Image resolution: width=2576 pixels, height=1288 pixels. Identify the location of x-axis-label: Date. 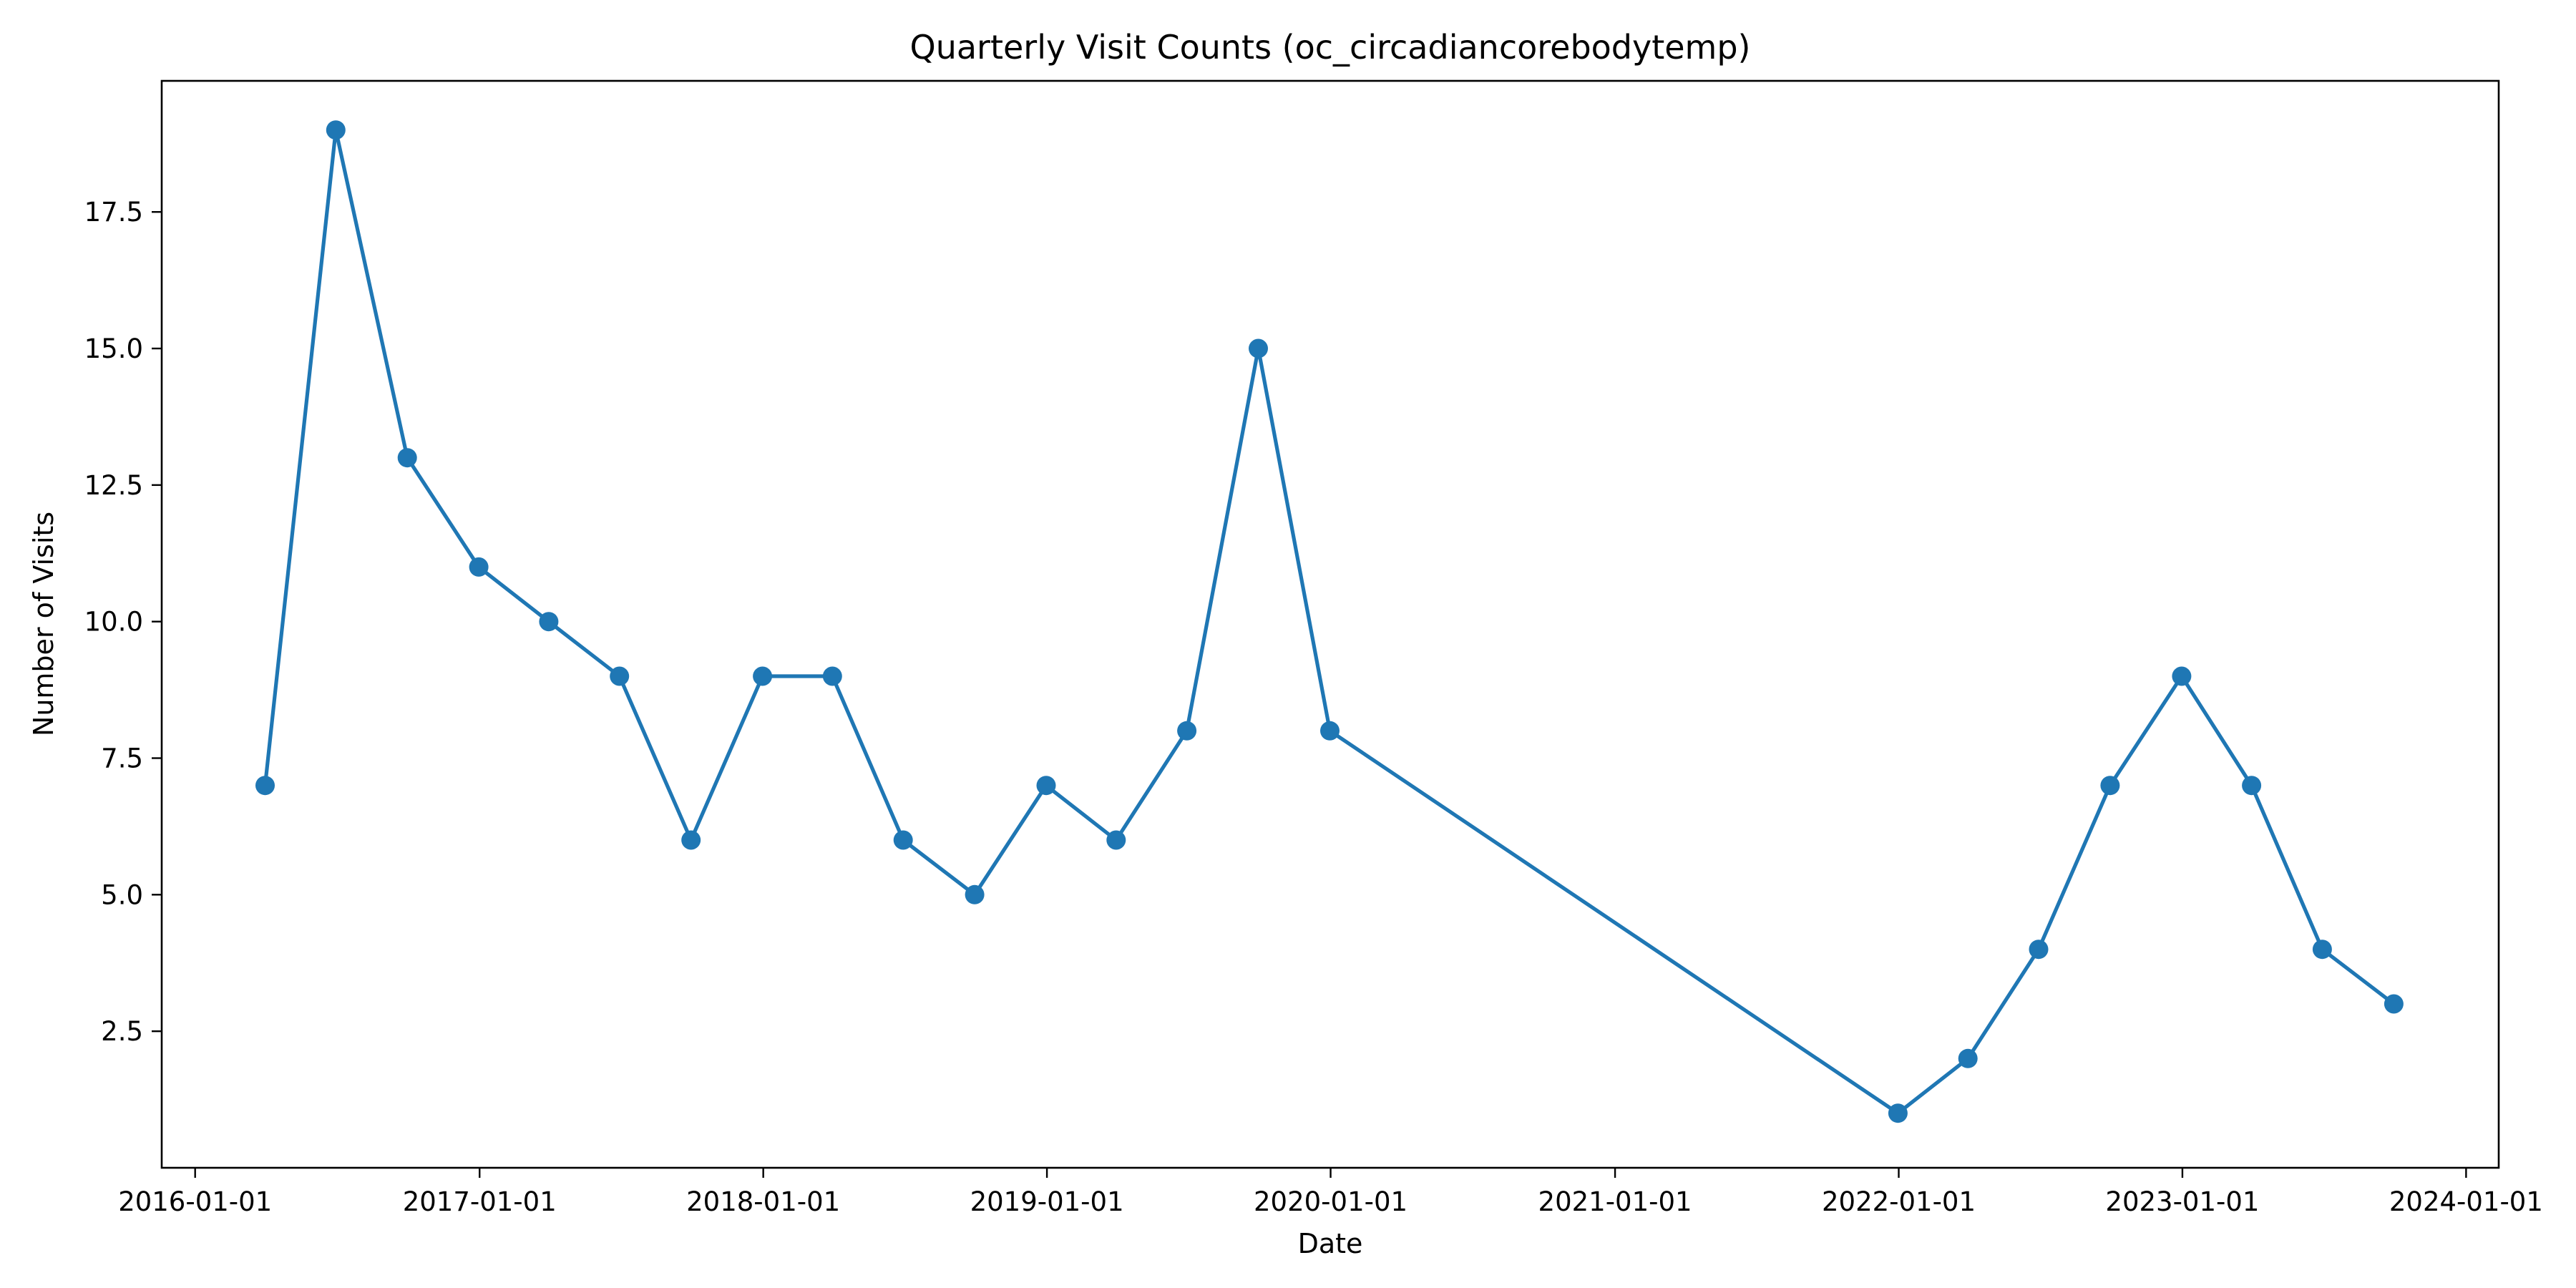
(1330, 1243).